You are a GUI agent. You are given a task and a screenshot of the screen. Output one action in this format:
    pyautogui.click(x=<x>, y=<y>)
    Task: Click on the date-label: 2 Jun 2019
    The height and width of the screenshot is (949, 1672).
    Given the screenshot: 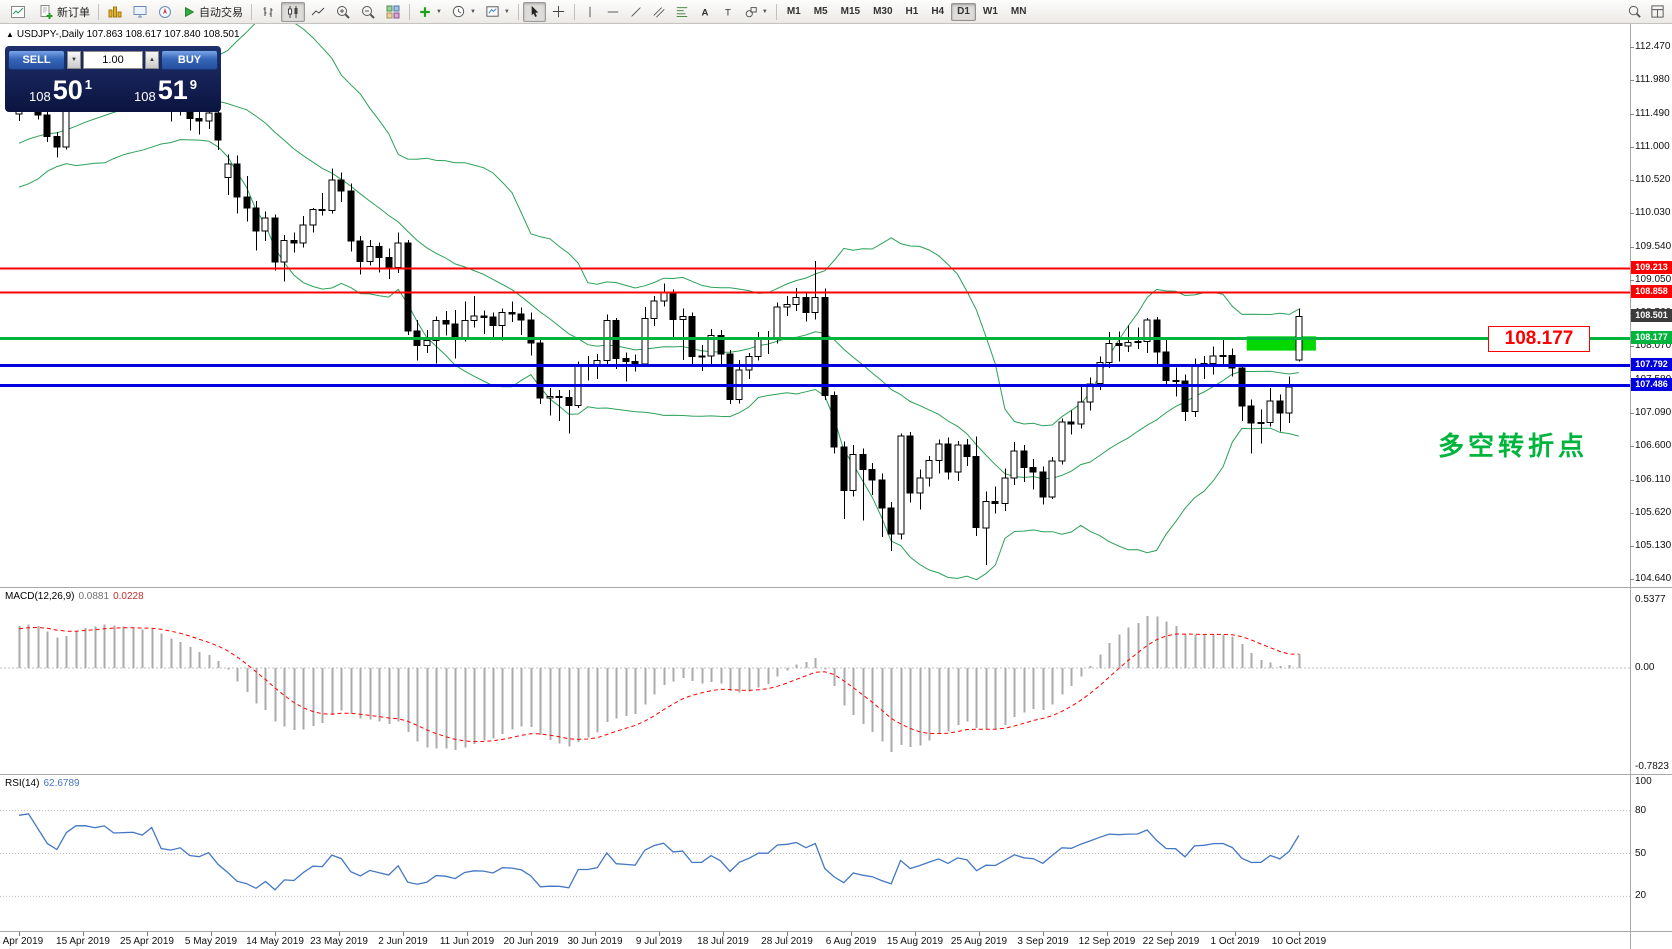 What is the action you would take?
    pyautogui.click(x=403, y=941)
    